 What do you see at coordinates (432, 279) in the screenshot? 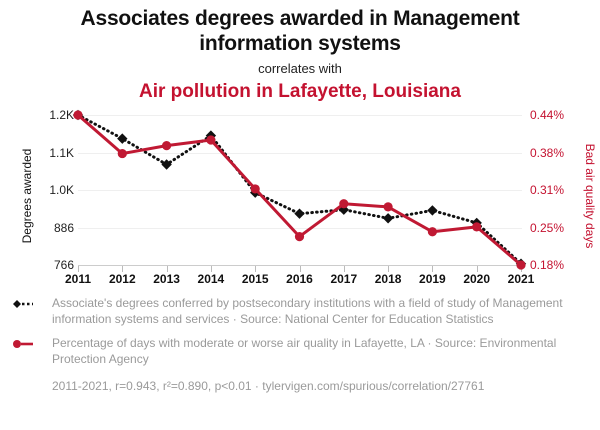
I see `x-axis-tick-label: 2019` at bounding box center [432, 279].